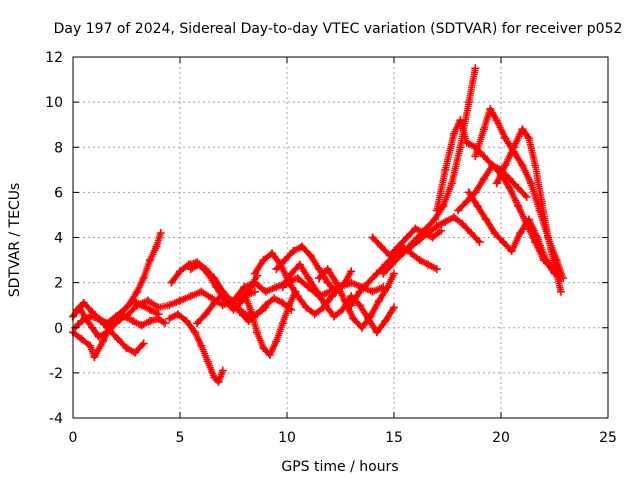  Describe the element at coordinates (394, 438) in the screenshot. I see `x-tick-label: 15` at that location.